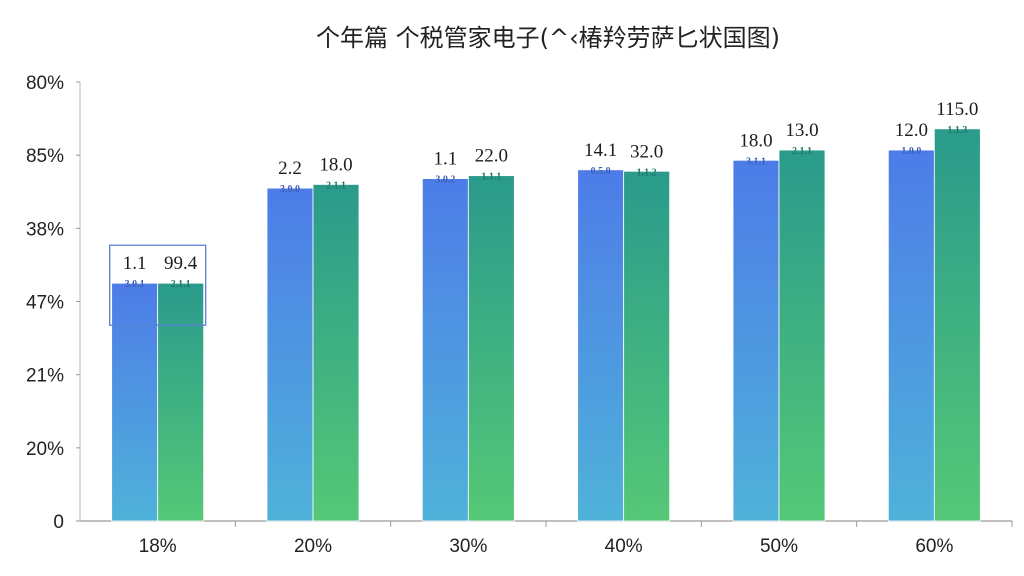 Image resolution: width=1024 pixels, height=576 pixels. What do you see at coordinates (45, 156) in the screenshot?
I see `y-tick-label: 85%` at bounding box center [45, 156].